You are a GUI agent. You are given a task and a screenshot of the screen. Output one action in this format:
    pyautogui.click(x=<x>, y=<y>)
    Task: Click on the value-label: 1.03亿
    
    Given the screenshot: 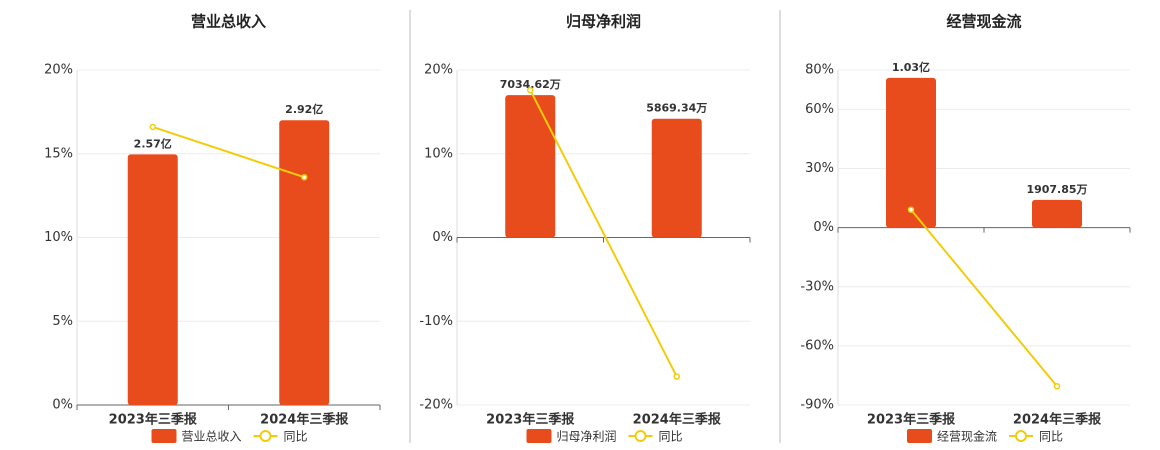 What is the action you would take?
    pyautogui.click(x=911, y=67)
    